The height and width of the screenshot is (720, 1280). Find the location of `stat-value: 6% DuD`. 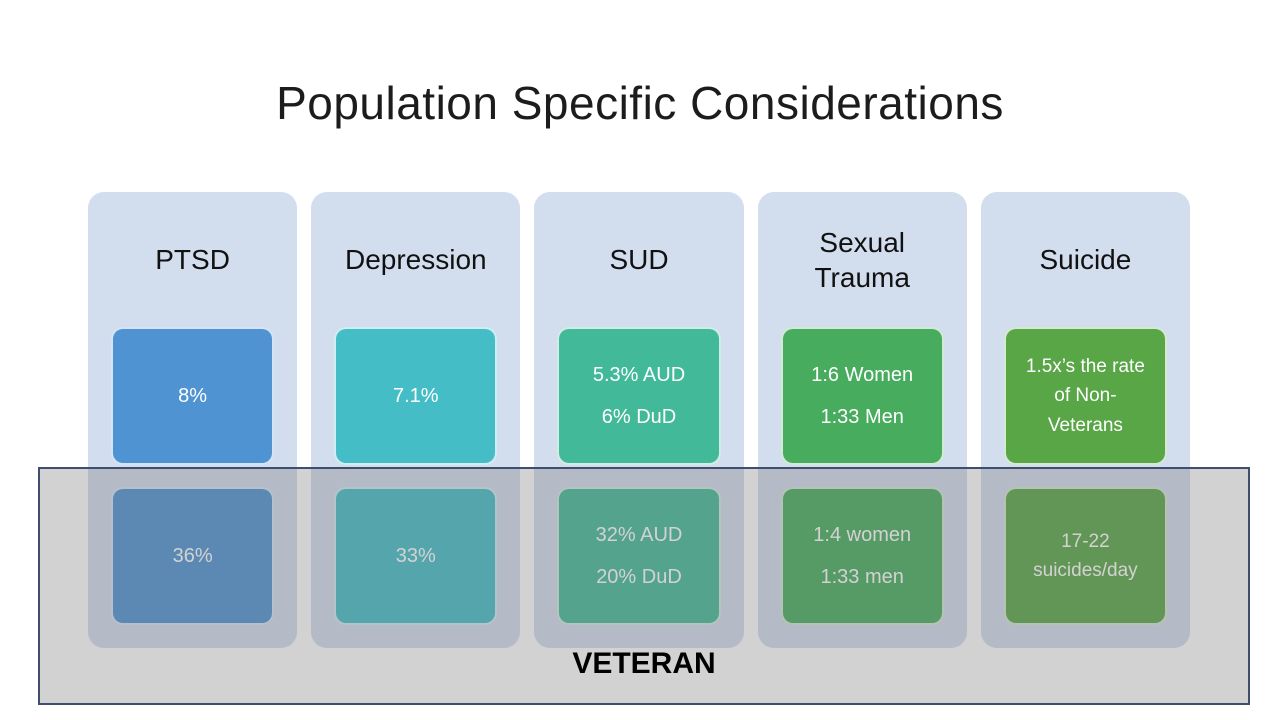

stat-value: 6% DuD is located at coordinates (639, 417).